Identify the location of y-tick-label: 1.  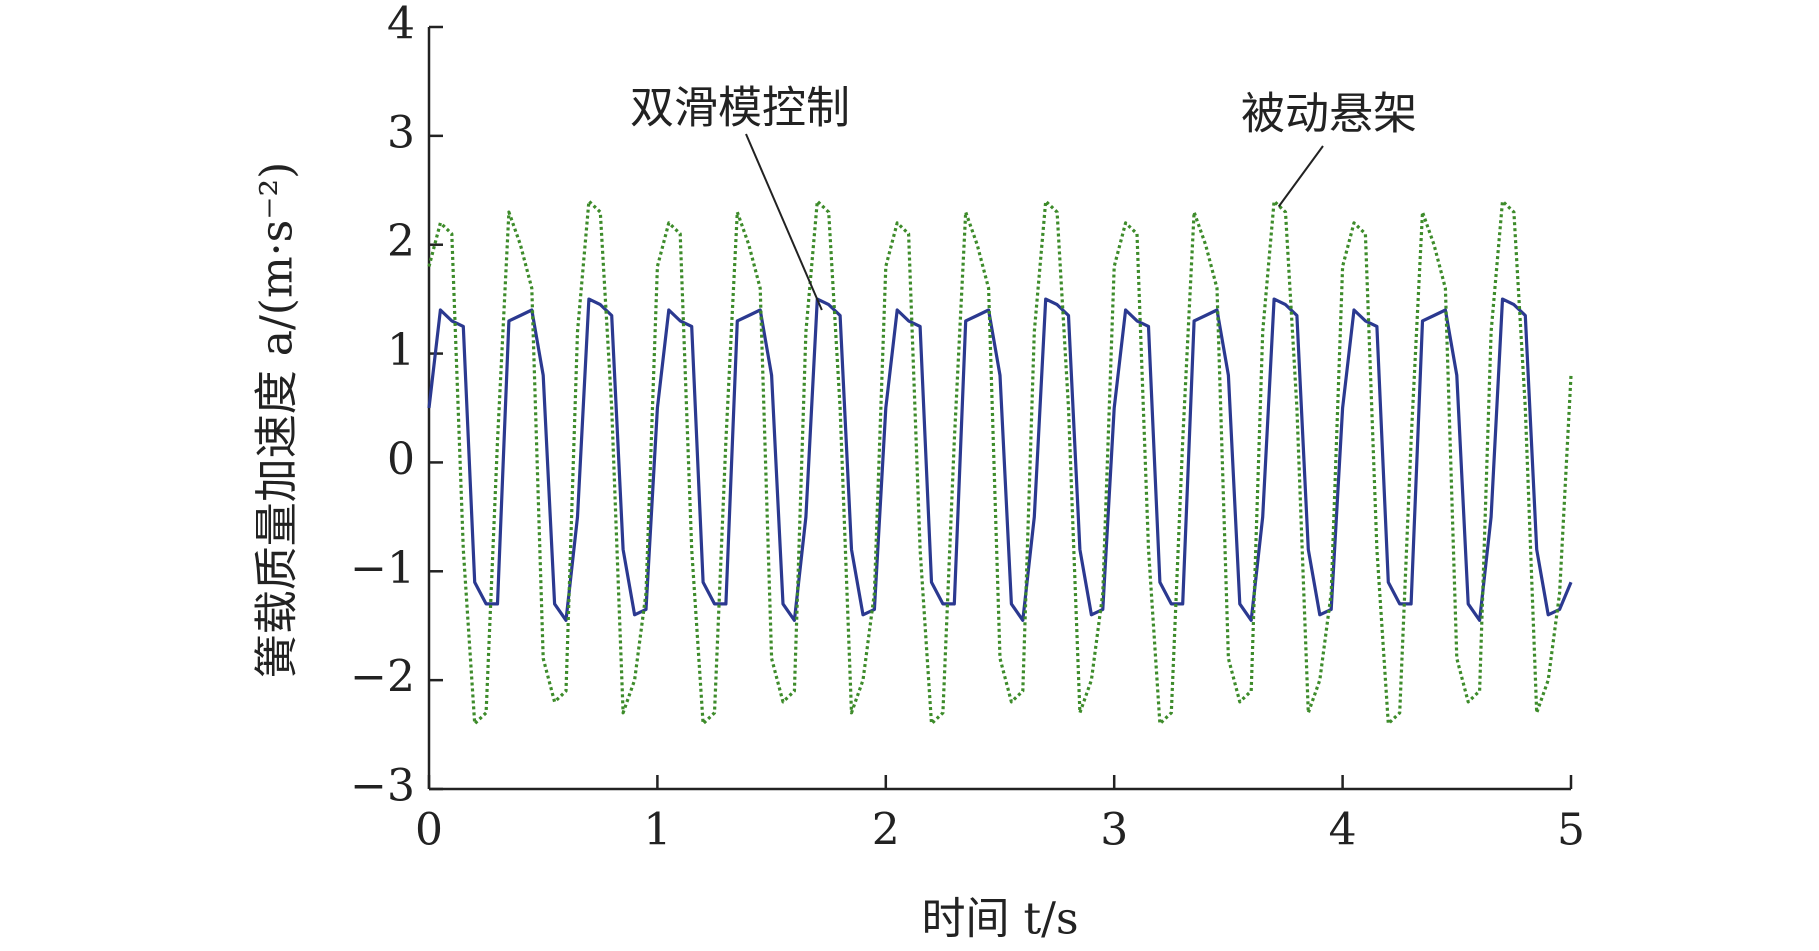
(401, 350).